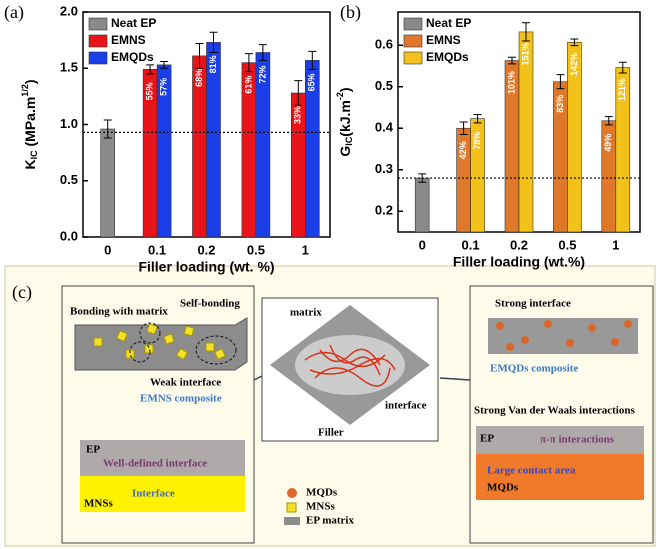 The width and height of the screenshot is (661, 549). Describe the element at coordinates (158, 414) in the screenshot. I see `left-box` at that location.